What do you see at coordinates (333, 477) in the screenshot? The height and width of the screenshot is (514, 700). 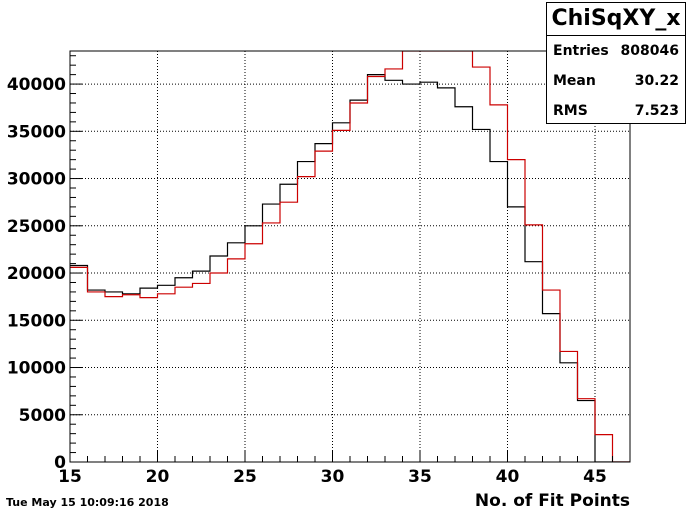 I see `x-tick-label: 30` at bounding box center [333, 477].